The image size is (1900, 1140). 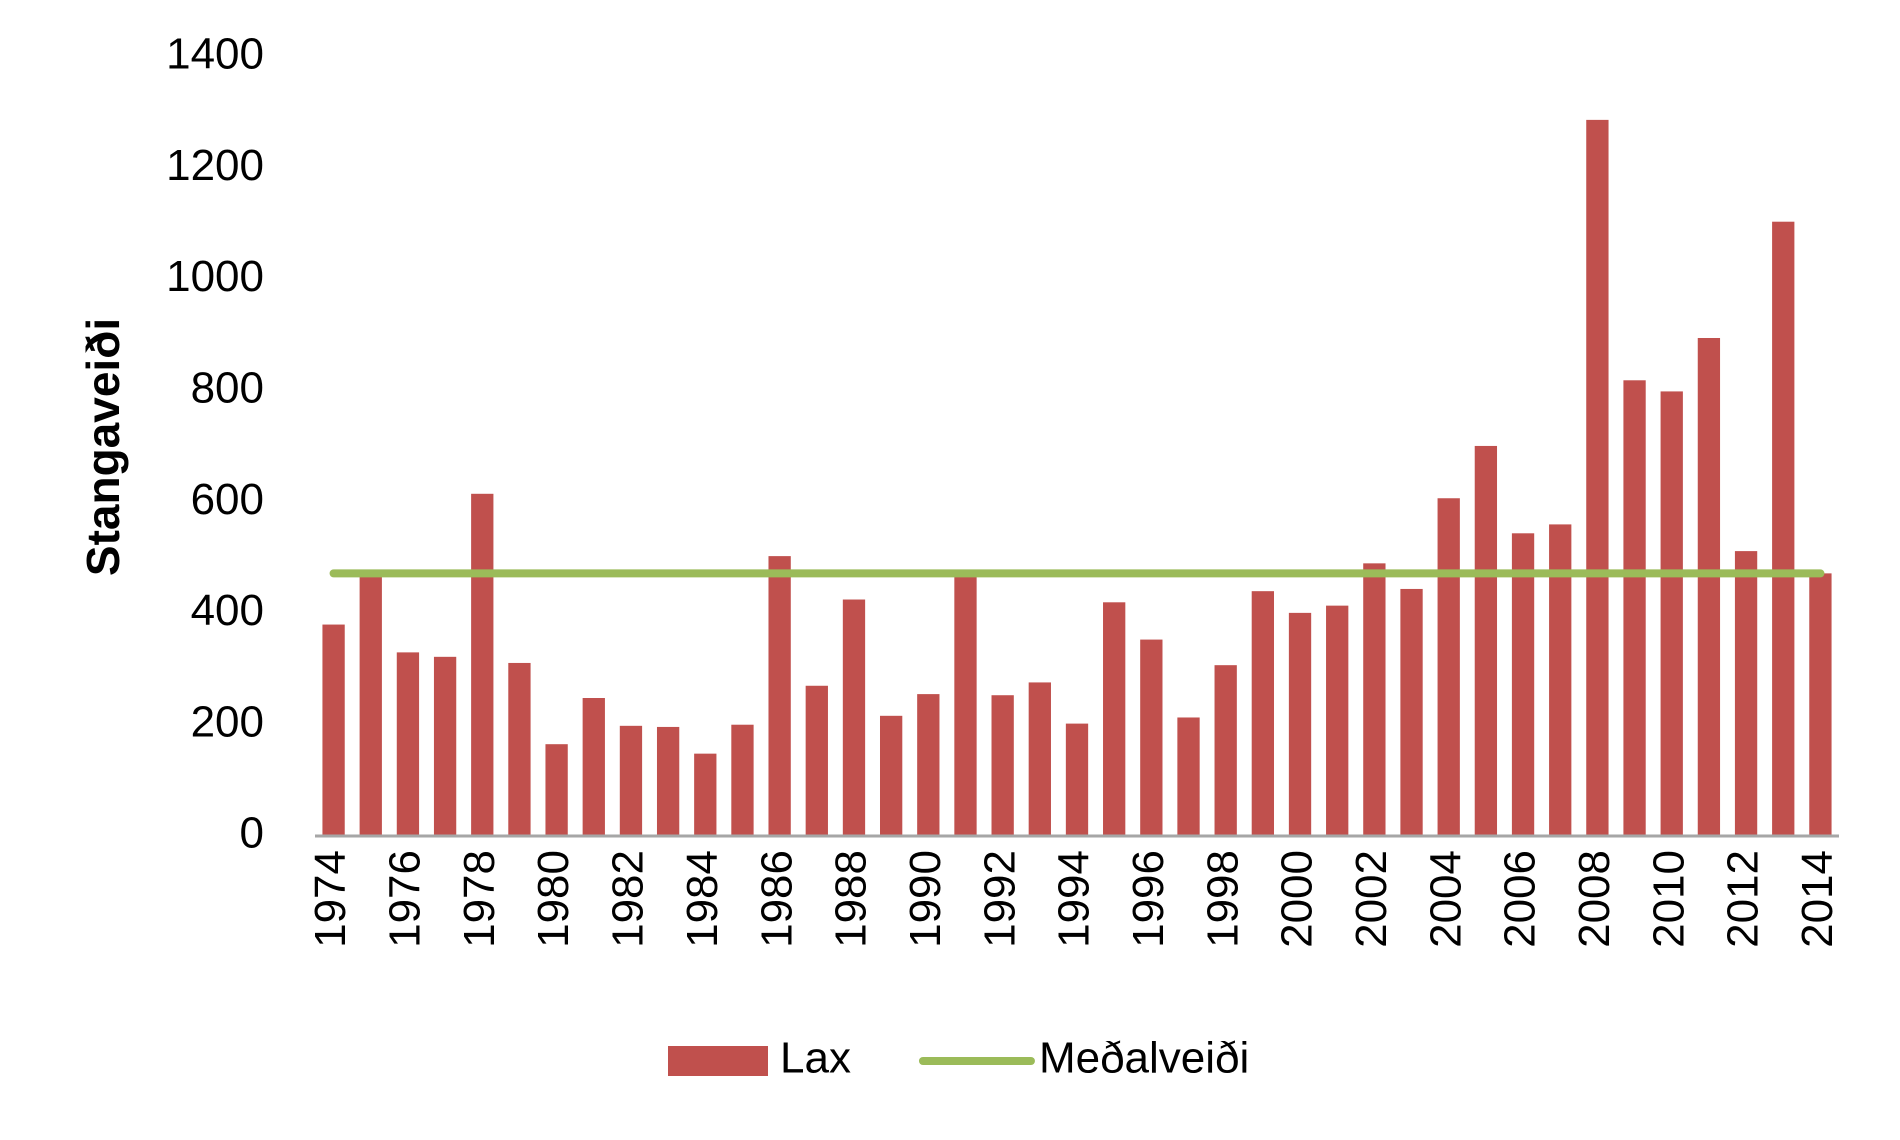 I want to click on x-tick-label: 2010, so click(x=1668, y=899).